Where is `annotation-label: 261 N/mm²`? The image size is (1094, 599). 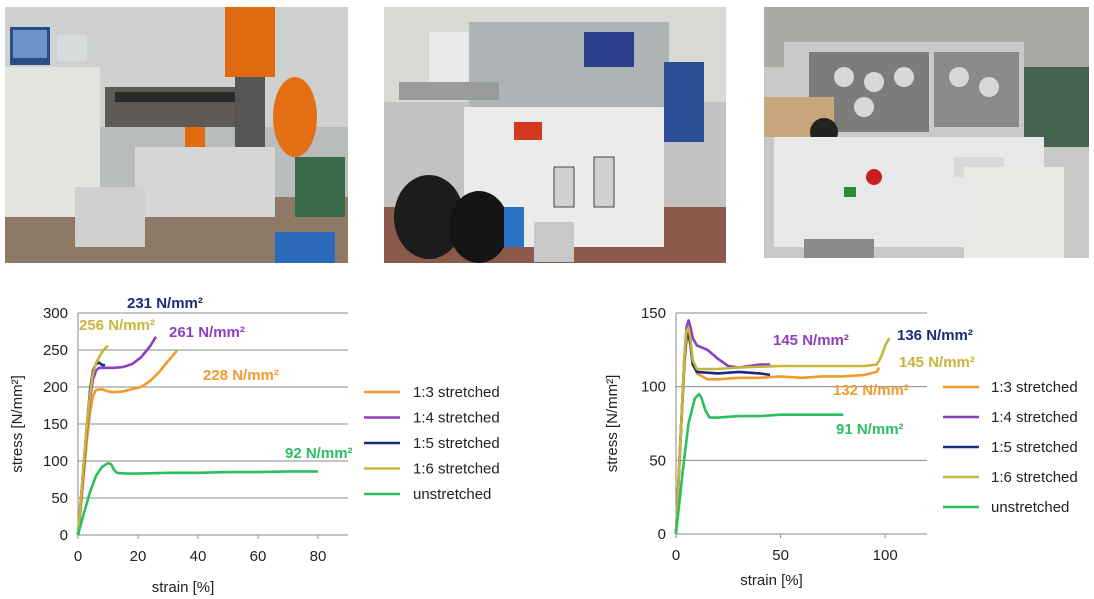 annotation-label: 261 N/mm² is located at coordinates (207, 332).